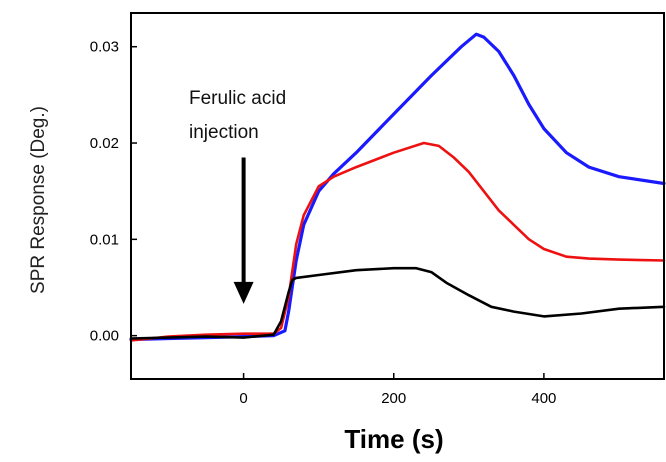 The width and height of the screenshot is (666, 462). Describe the element at coordinates (104, 336) in the screenshot. I see `y-tick-label-0: 0.00` at that location.